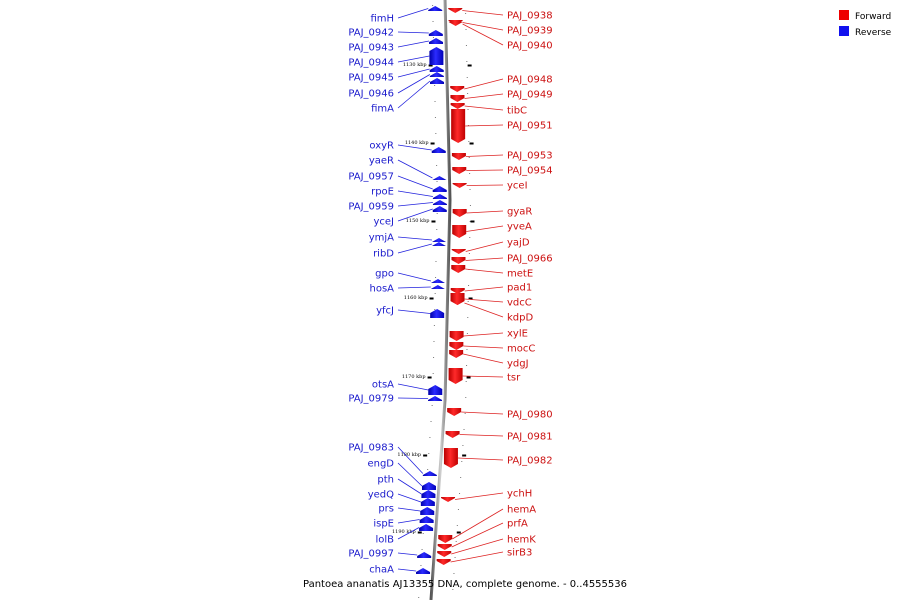  What do you see at coordinates (386, 509) in the screenshot?
I see `reverse-gene-label: prs` at bounding box center [386, 509].